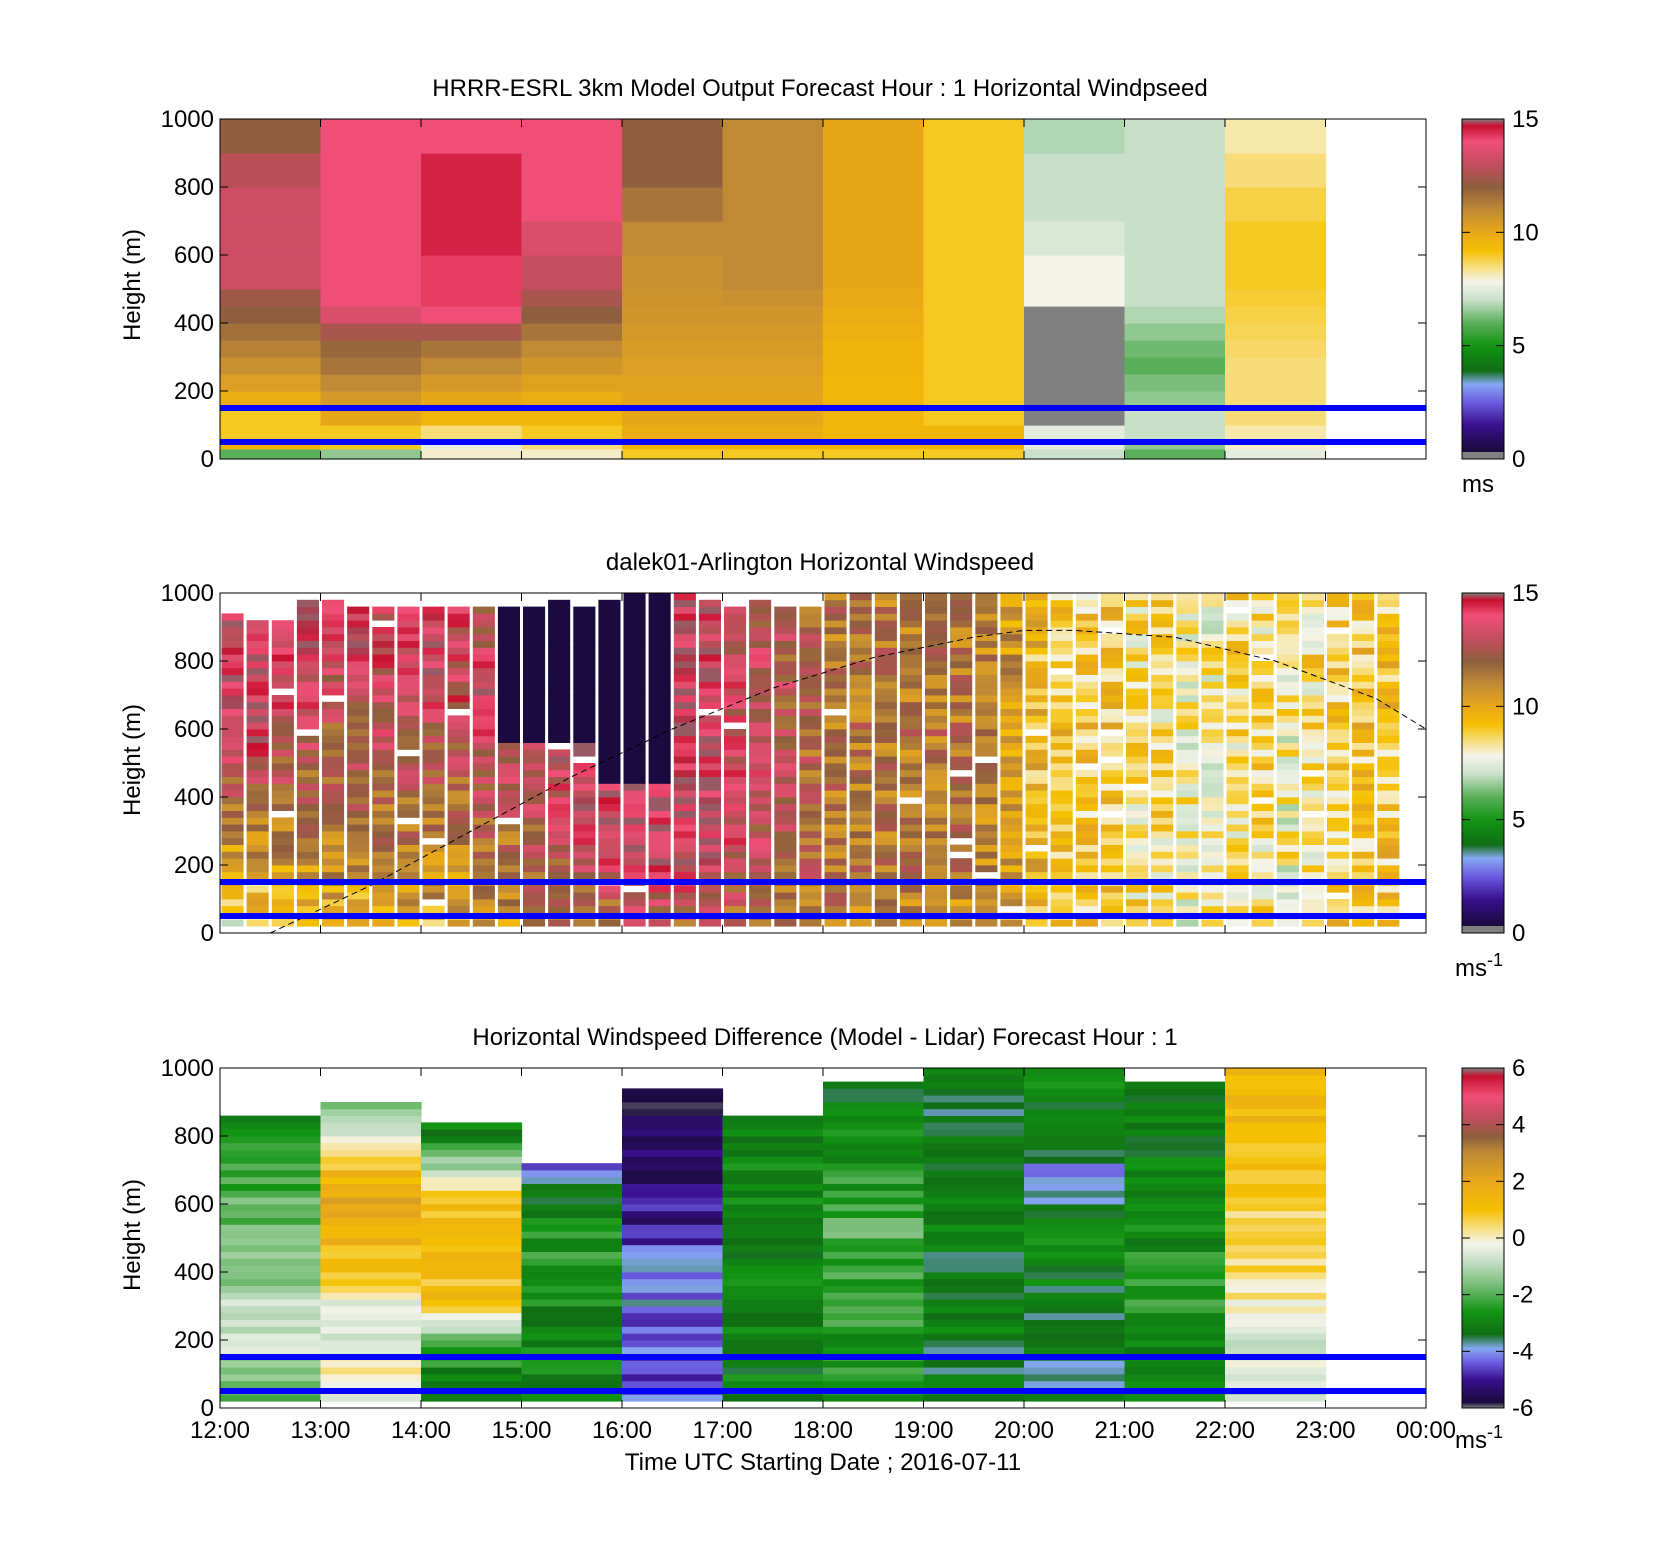 The image size is (1680, 1561). I want to click on colorbar-tick-label: 0, so click(1518, 933).